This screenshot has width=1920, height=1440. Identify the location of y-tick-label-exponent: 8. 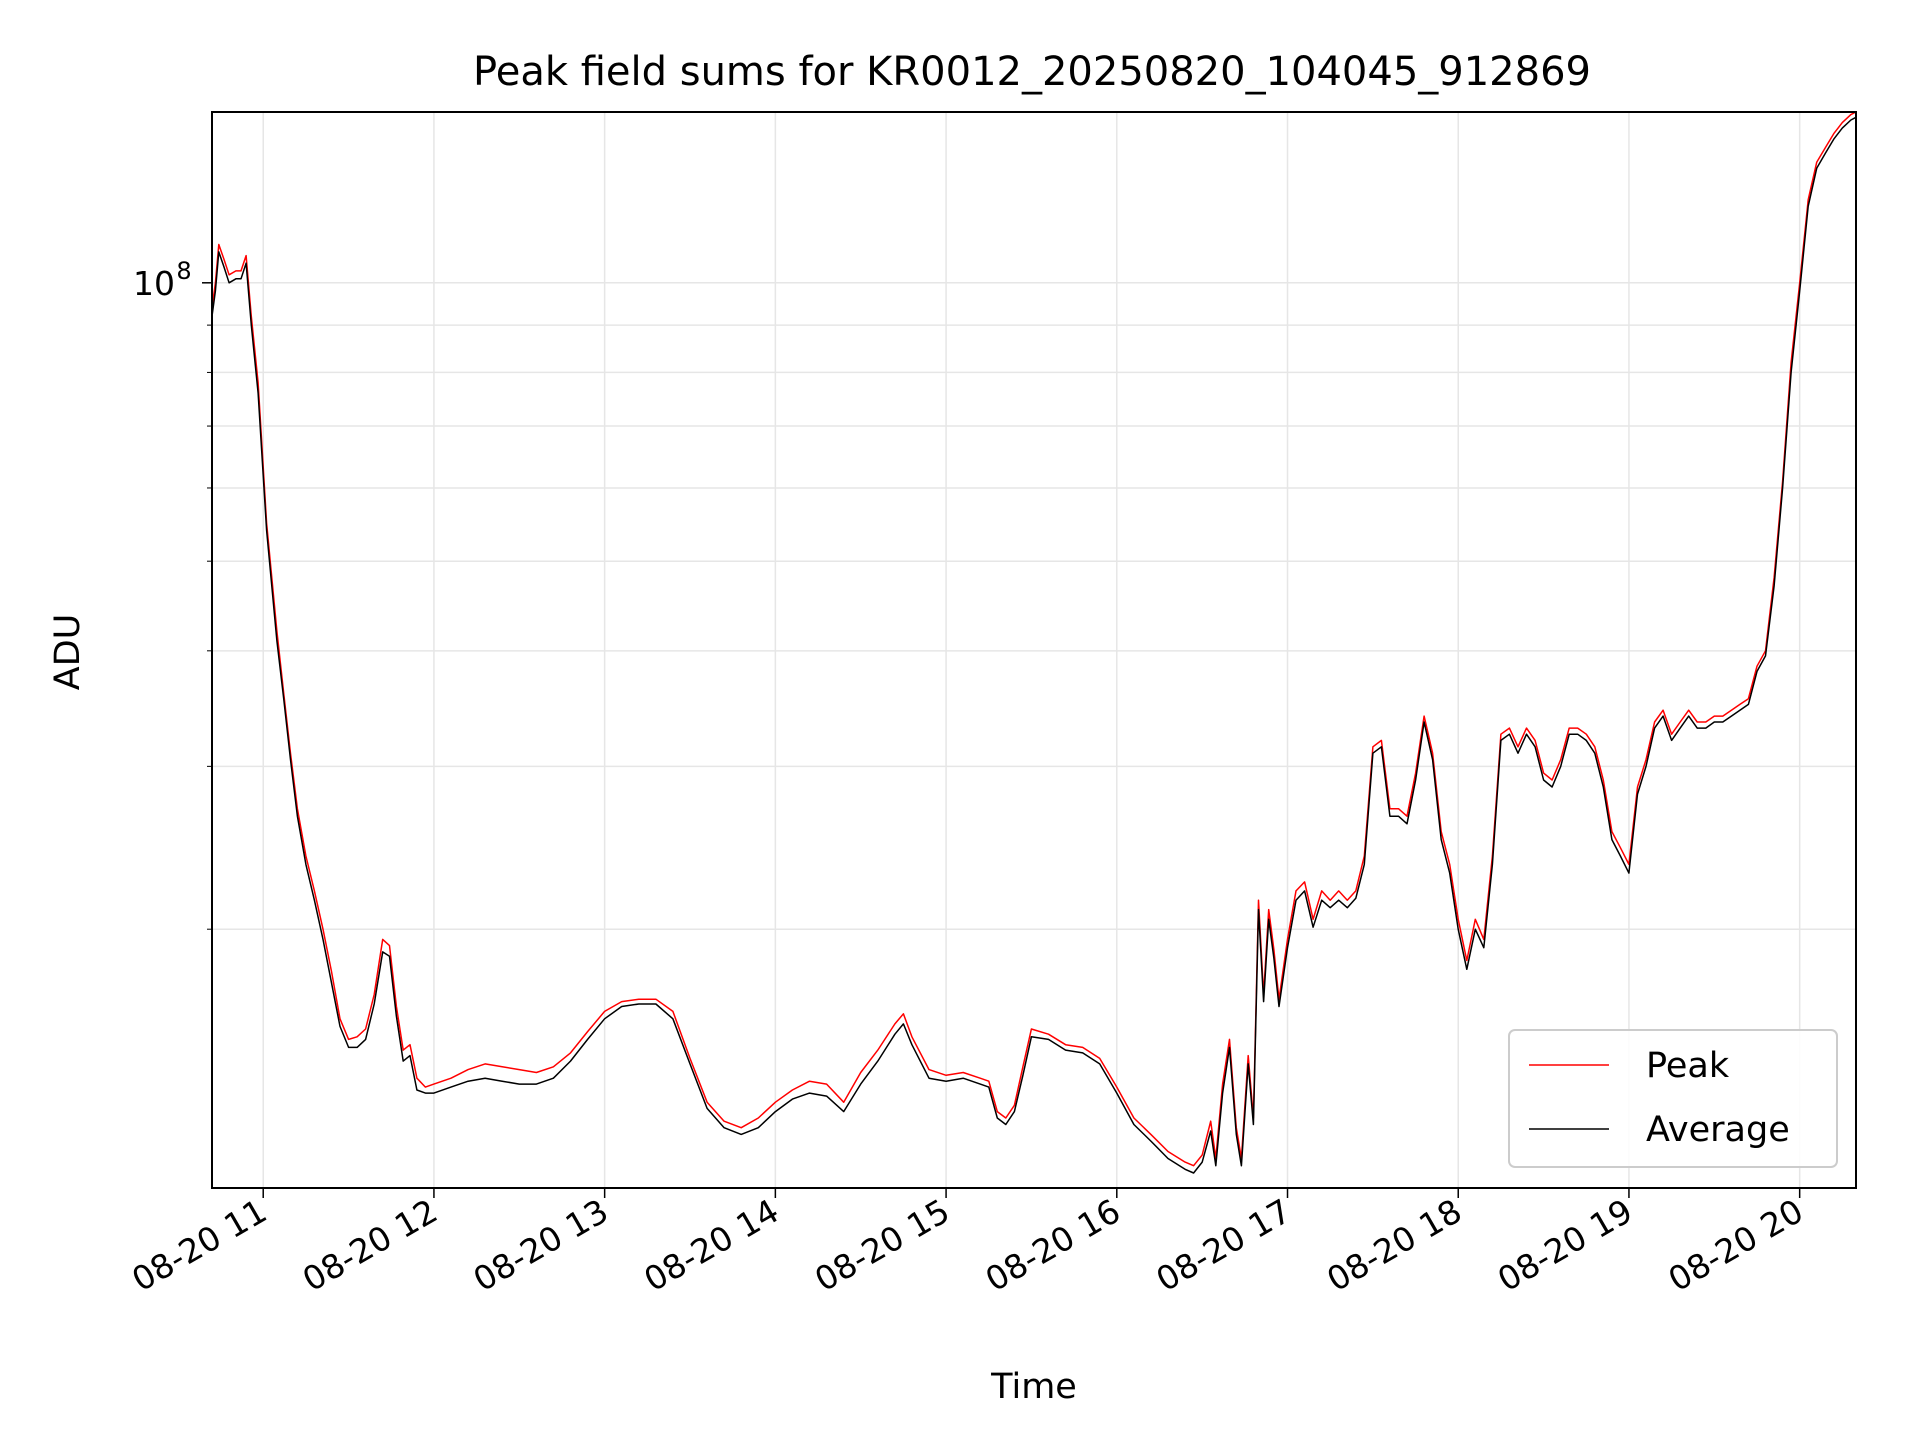
(183, 271).